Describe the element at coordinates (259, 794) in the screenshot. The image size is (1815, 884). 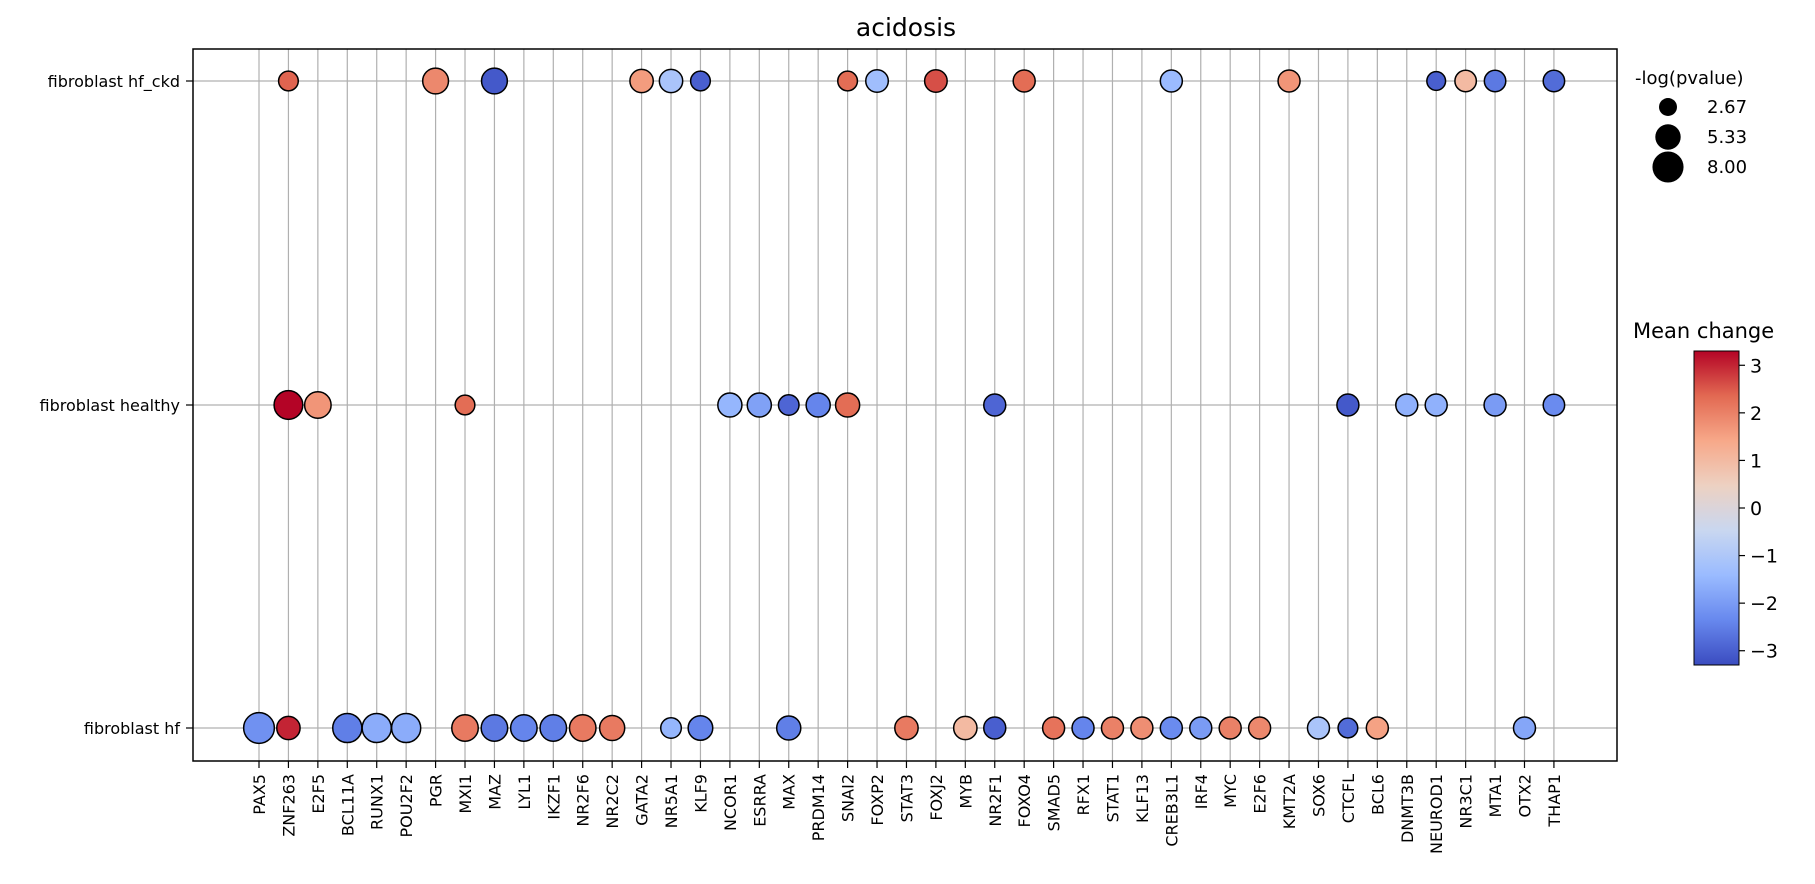
I see `x-tick-label: PAX5` at that location.